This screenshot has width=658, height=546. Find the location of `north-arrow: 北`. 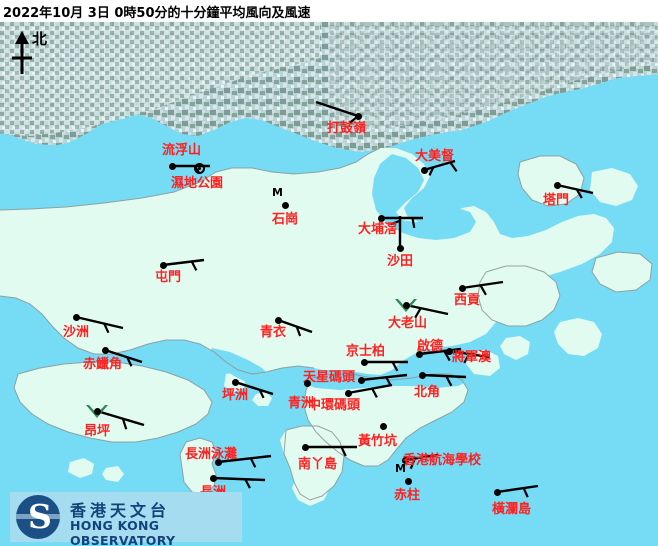

north-arrow: 北 is located at coordinates (36, 53).